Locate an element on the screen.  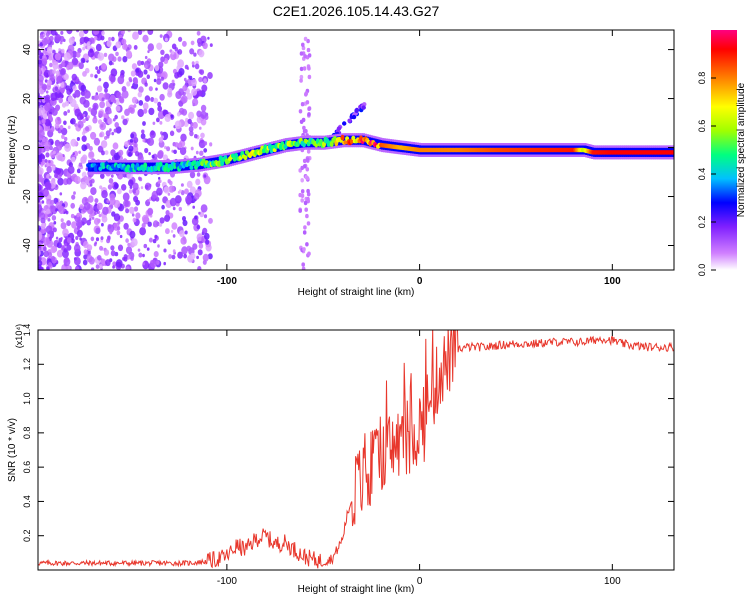
colorbar-tick-label: 0.2 is located at coordinates (702, 222).